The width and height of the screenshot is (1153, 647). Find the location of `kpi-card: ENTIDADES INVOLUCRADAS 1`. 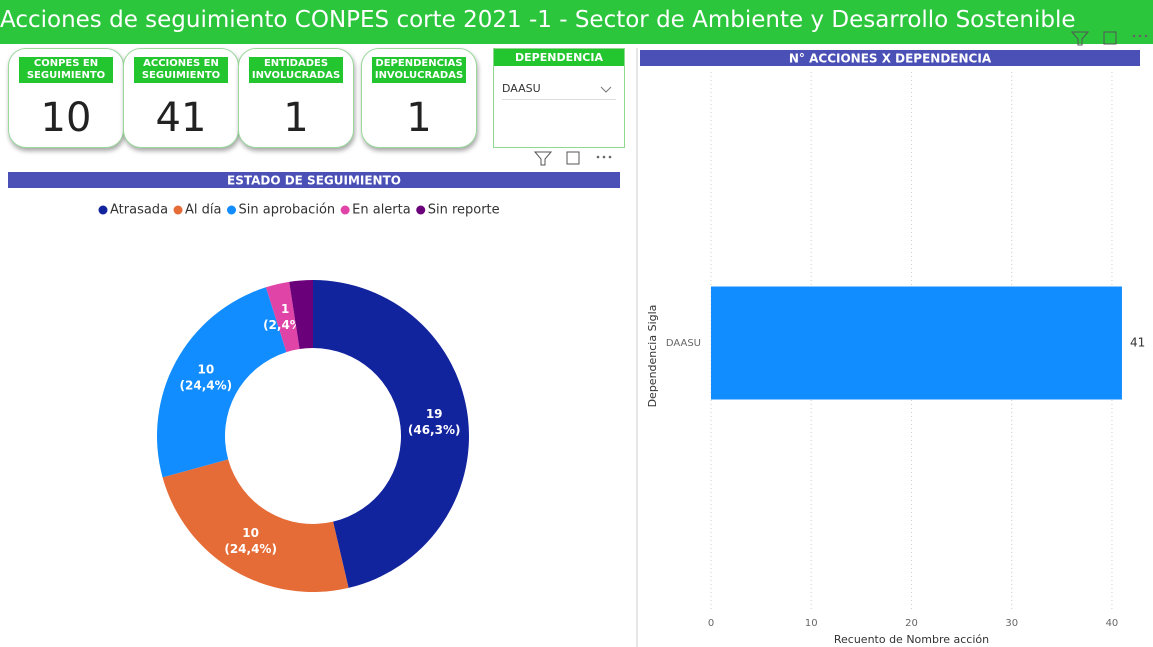

kpi-card: ENTIDADES INVOLUCRADAS 1 is located at coordinates (296, 98).